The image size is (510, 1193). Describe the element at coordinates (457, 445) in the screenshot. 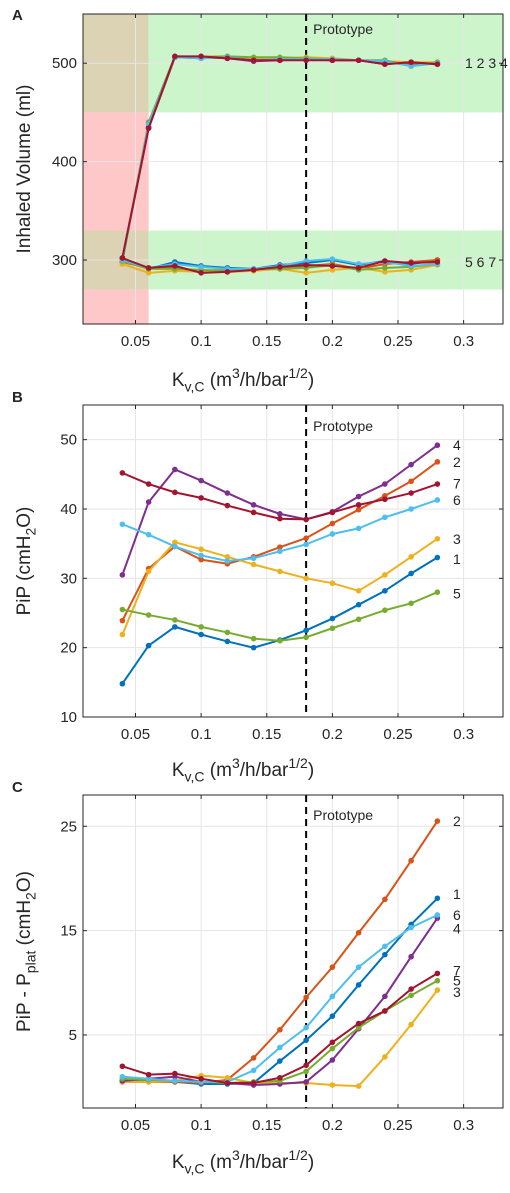

I see `series-label-4: 4` at that location.